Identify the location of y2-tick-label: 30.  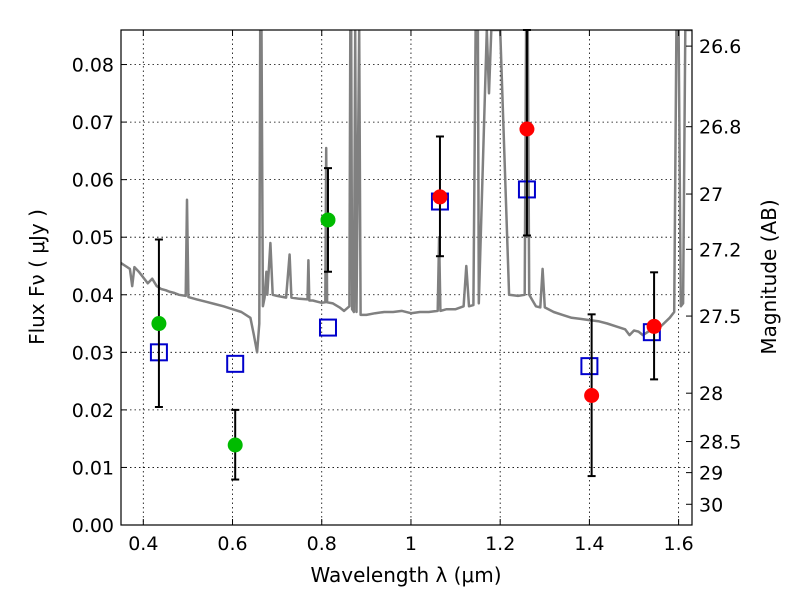
(711, 505).